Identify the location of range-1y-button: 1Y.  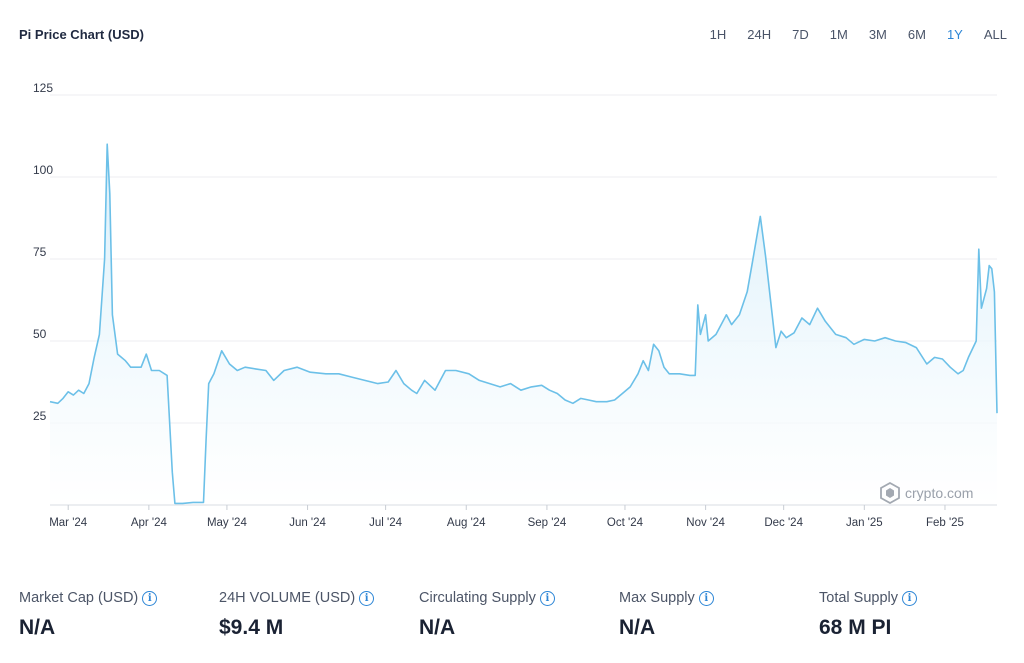
(954, 34).